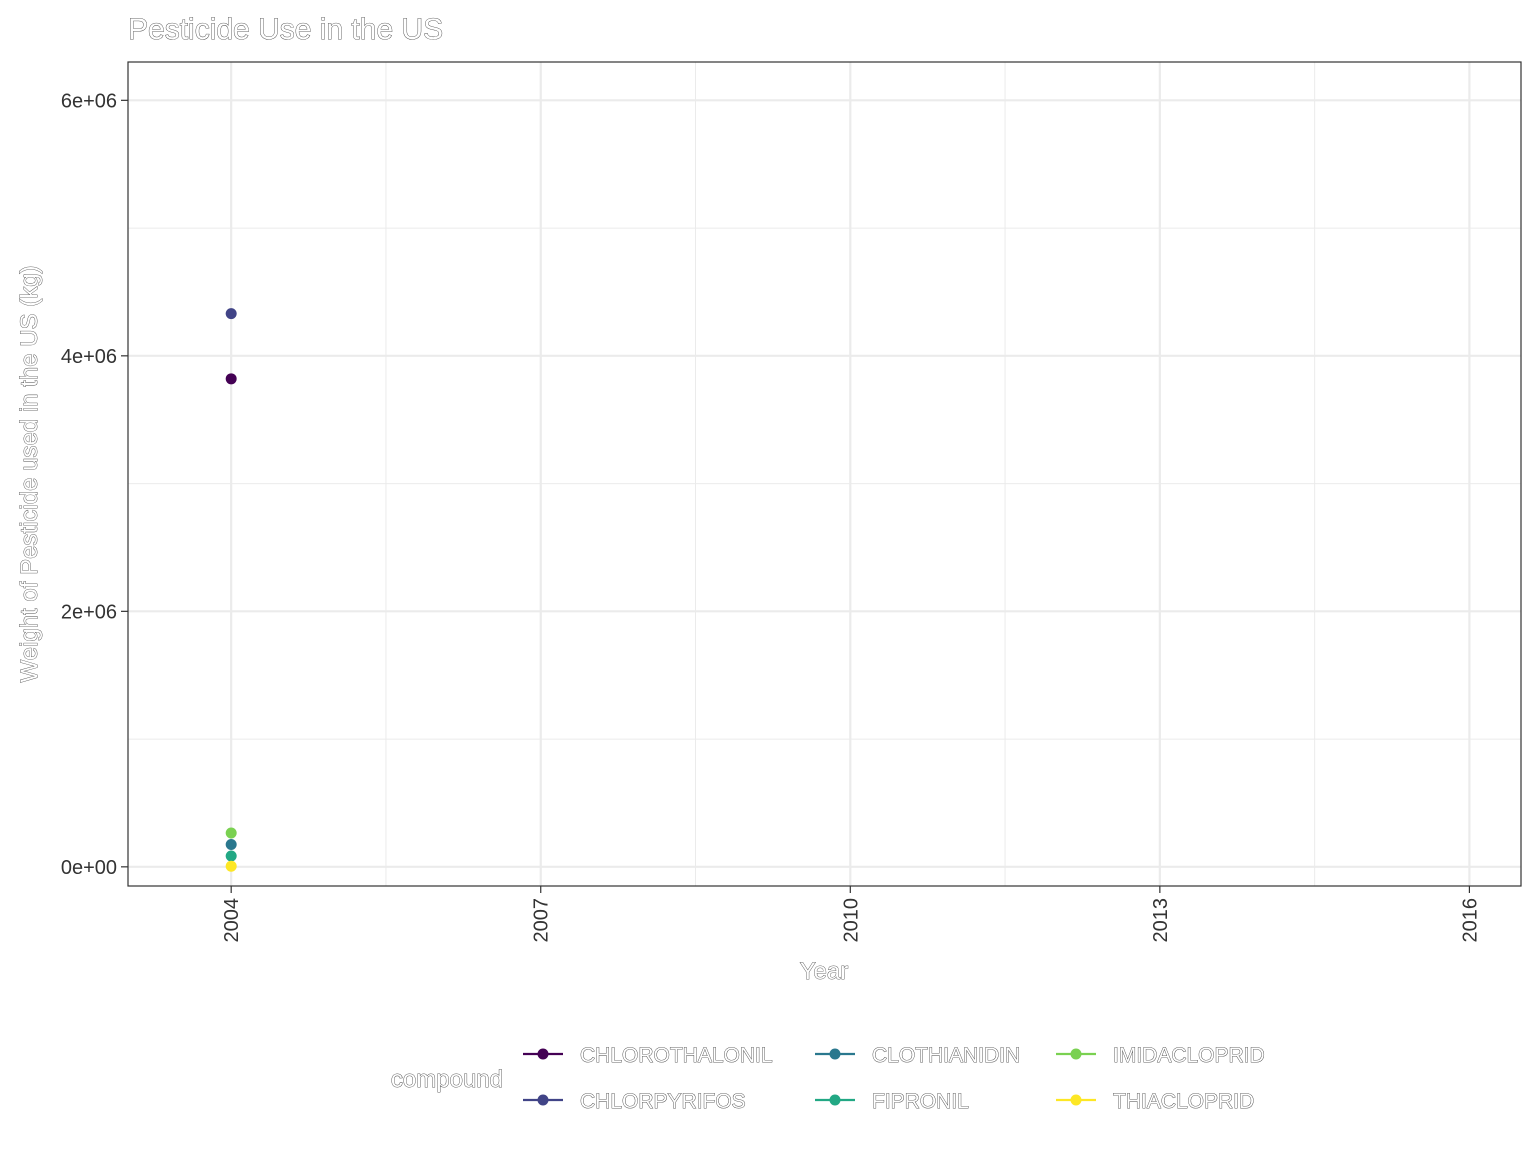  What do you see at coordinates (231, 314) in the screenshot?
I see `point-chlorpyrifos` at bounding box center [231, 314].